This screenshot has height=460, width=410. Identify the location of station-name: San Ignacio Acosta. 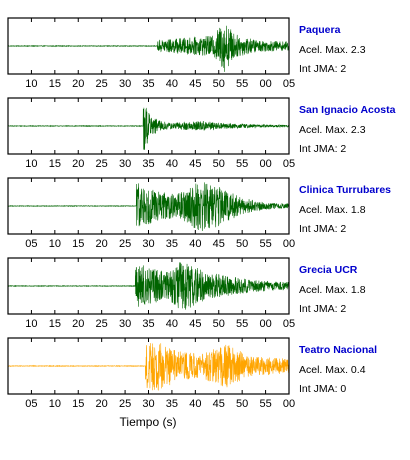
(347, 110).